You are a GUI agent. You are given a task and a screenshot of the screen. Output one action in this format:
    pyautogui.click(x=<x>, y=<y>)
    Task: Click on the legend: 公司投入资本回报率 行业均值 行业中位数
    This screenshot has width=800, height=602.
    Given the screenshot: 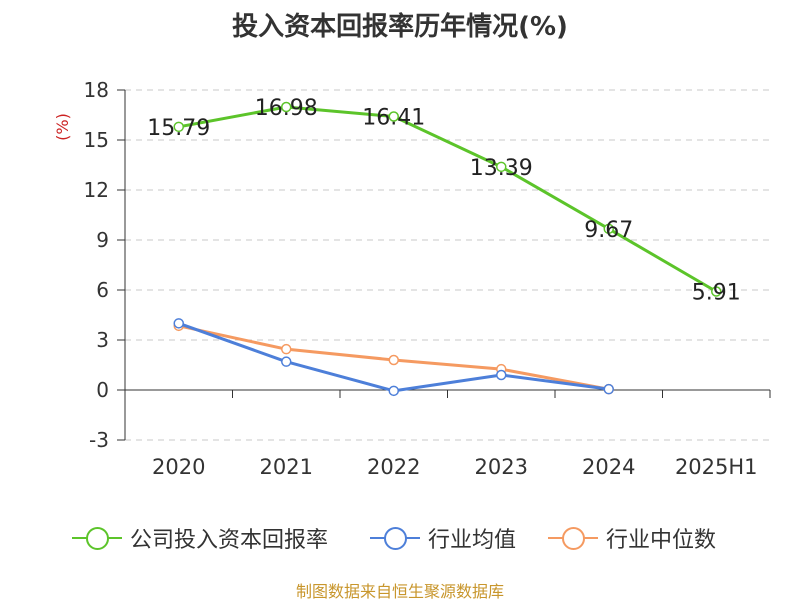 What is the action you would take?
    pyautogui.click(x=400, y=538)
    